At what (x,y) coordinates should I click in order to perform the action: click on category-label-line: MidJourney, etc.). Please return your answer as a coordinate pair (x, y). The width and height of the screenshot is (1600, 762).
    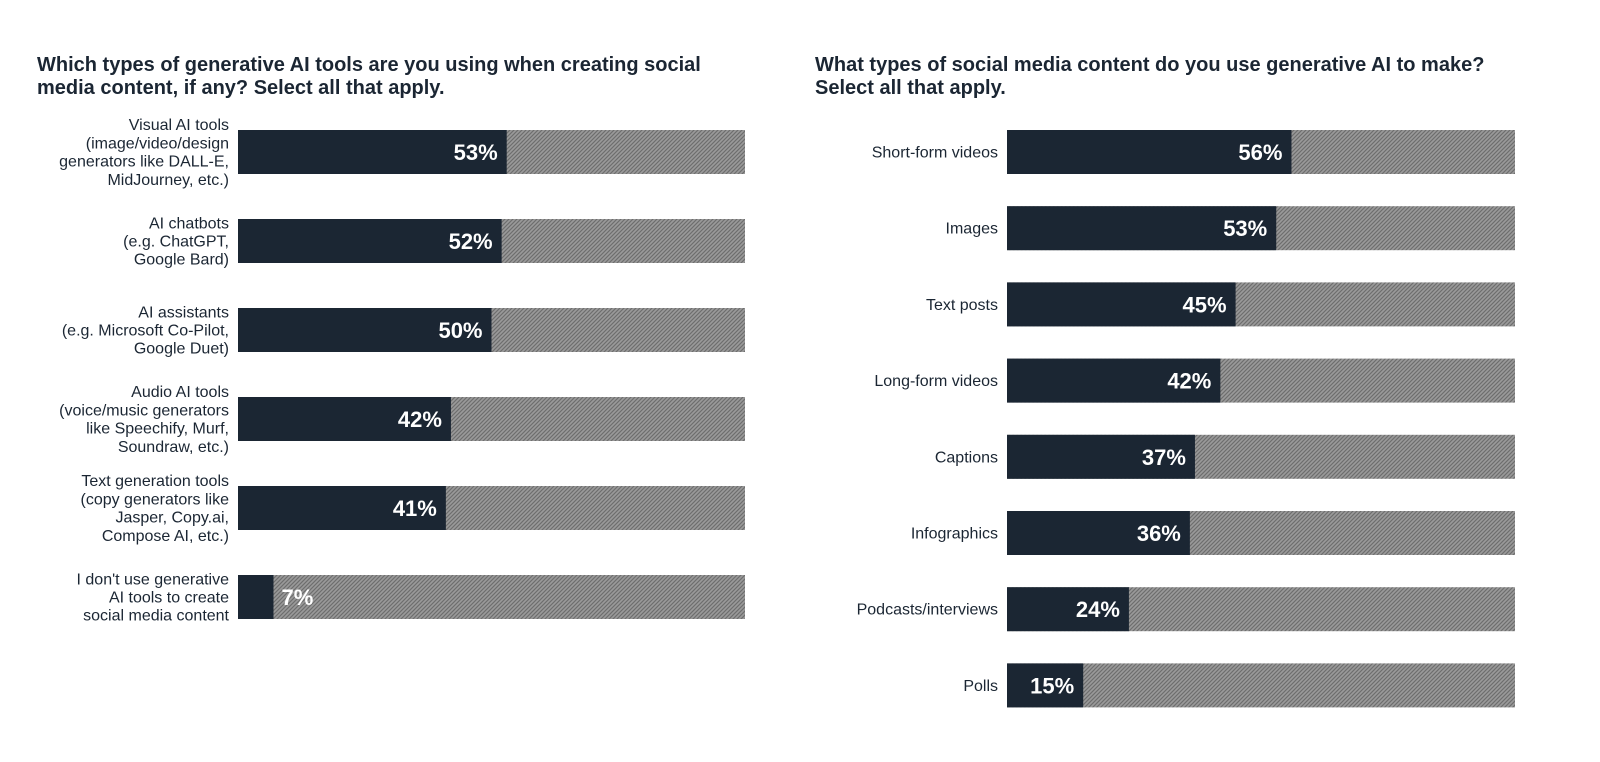
    Looking at the image, I should click on (168, 180).